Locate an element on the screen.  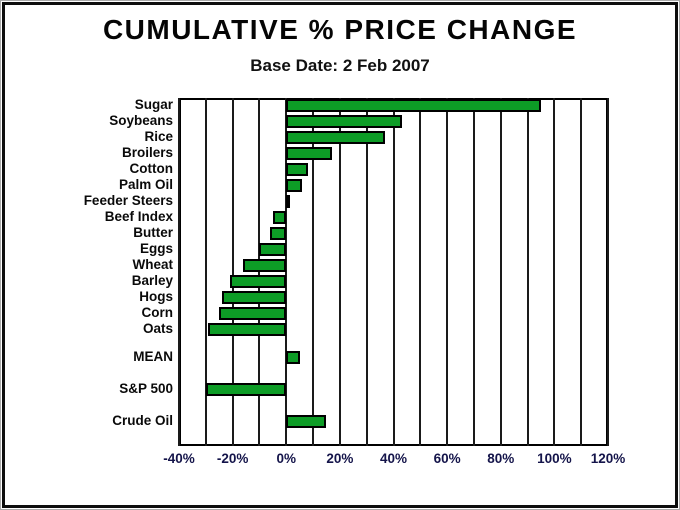
category-label-cotton: Cotton is located at coordinates (151, 168).